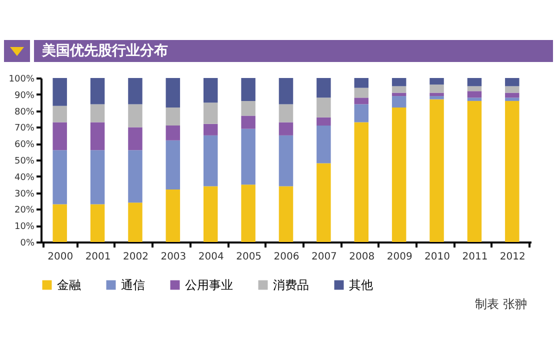 The image size is (557, 344). What do you see at coordinates (24, 227) in the screenshot?
I see `y-tick-label: 10%` at bounding box center [24, 227].